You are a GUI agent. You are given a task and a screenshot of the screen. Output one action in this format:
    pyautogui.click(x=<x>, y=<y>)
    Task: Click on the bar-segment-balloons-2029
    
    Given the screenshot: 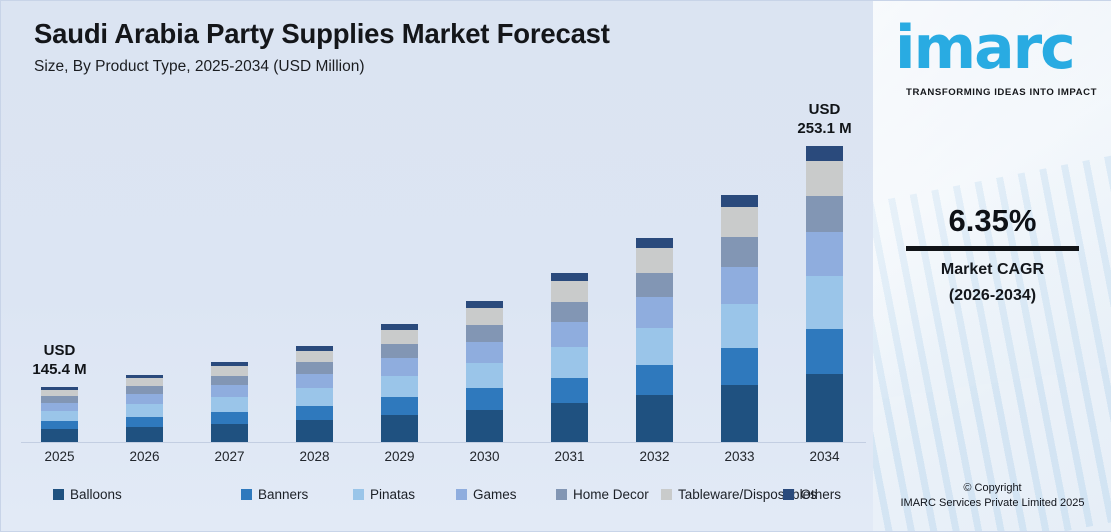 What is the action you would take?
    pyautogui.click(x=399, y=428)
    